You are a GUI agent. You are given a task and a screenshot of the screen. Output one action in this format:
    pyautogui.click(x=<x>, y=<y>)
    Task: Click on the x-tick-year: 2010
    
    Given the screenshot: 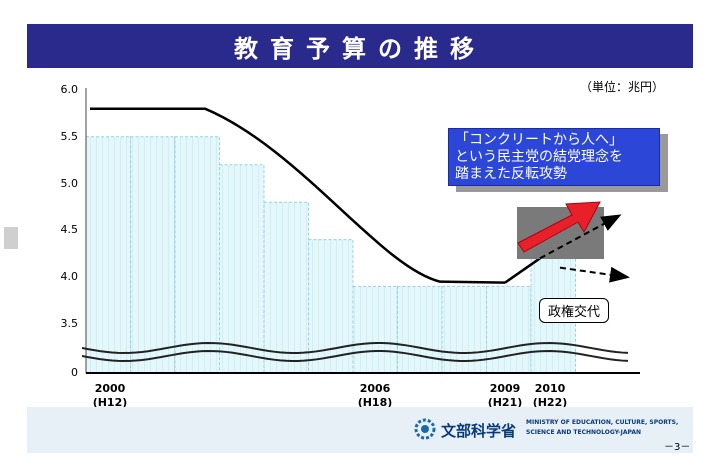 What is the action you would take?
    pyautogui.click(x=550, y=388)
    